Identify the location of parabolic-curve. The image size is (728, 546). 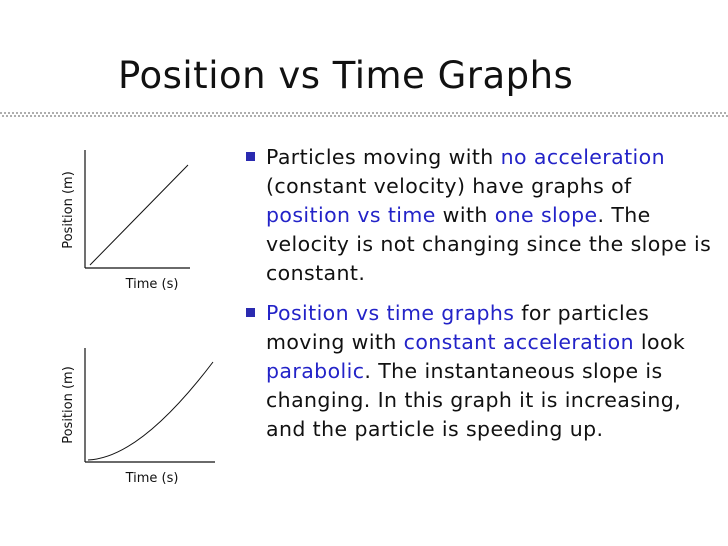
(150, 411).